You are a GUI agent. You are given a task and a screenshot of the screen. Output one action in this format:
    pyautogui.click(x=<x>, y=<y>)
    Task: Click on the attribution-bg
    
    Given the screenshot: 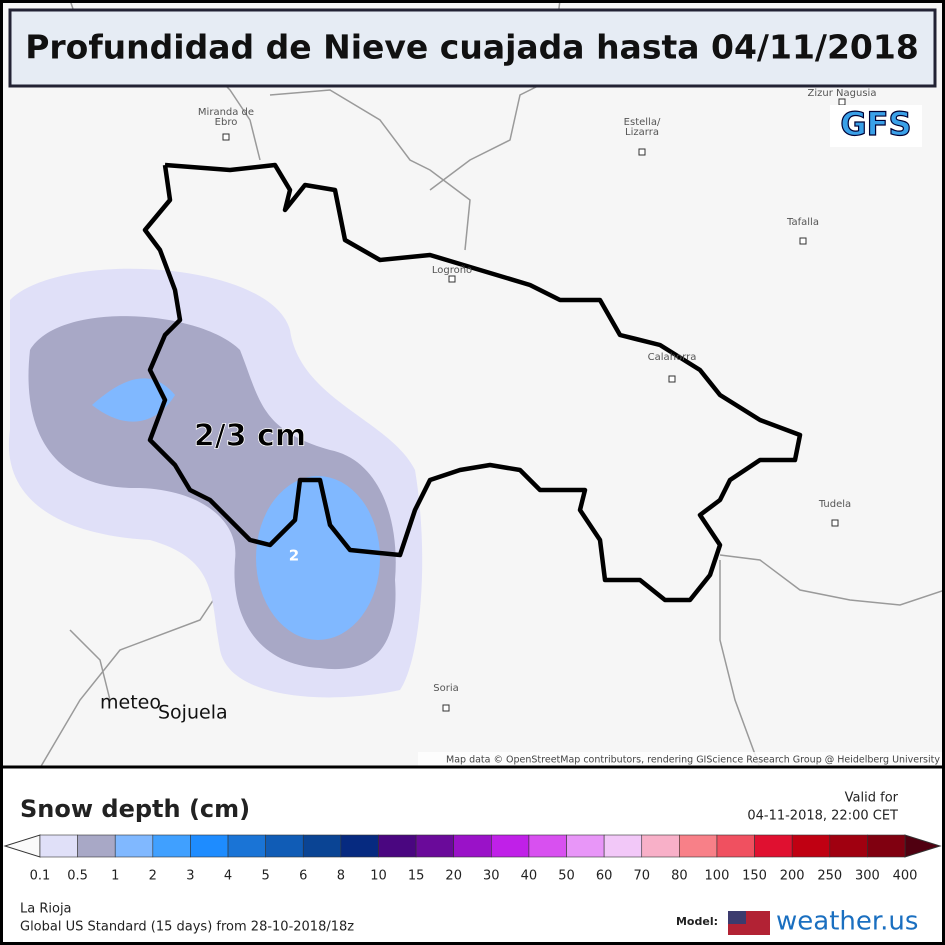 What is the action you would take?
    pyautogui.click(x=681, y=759)
    